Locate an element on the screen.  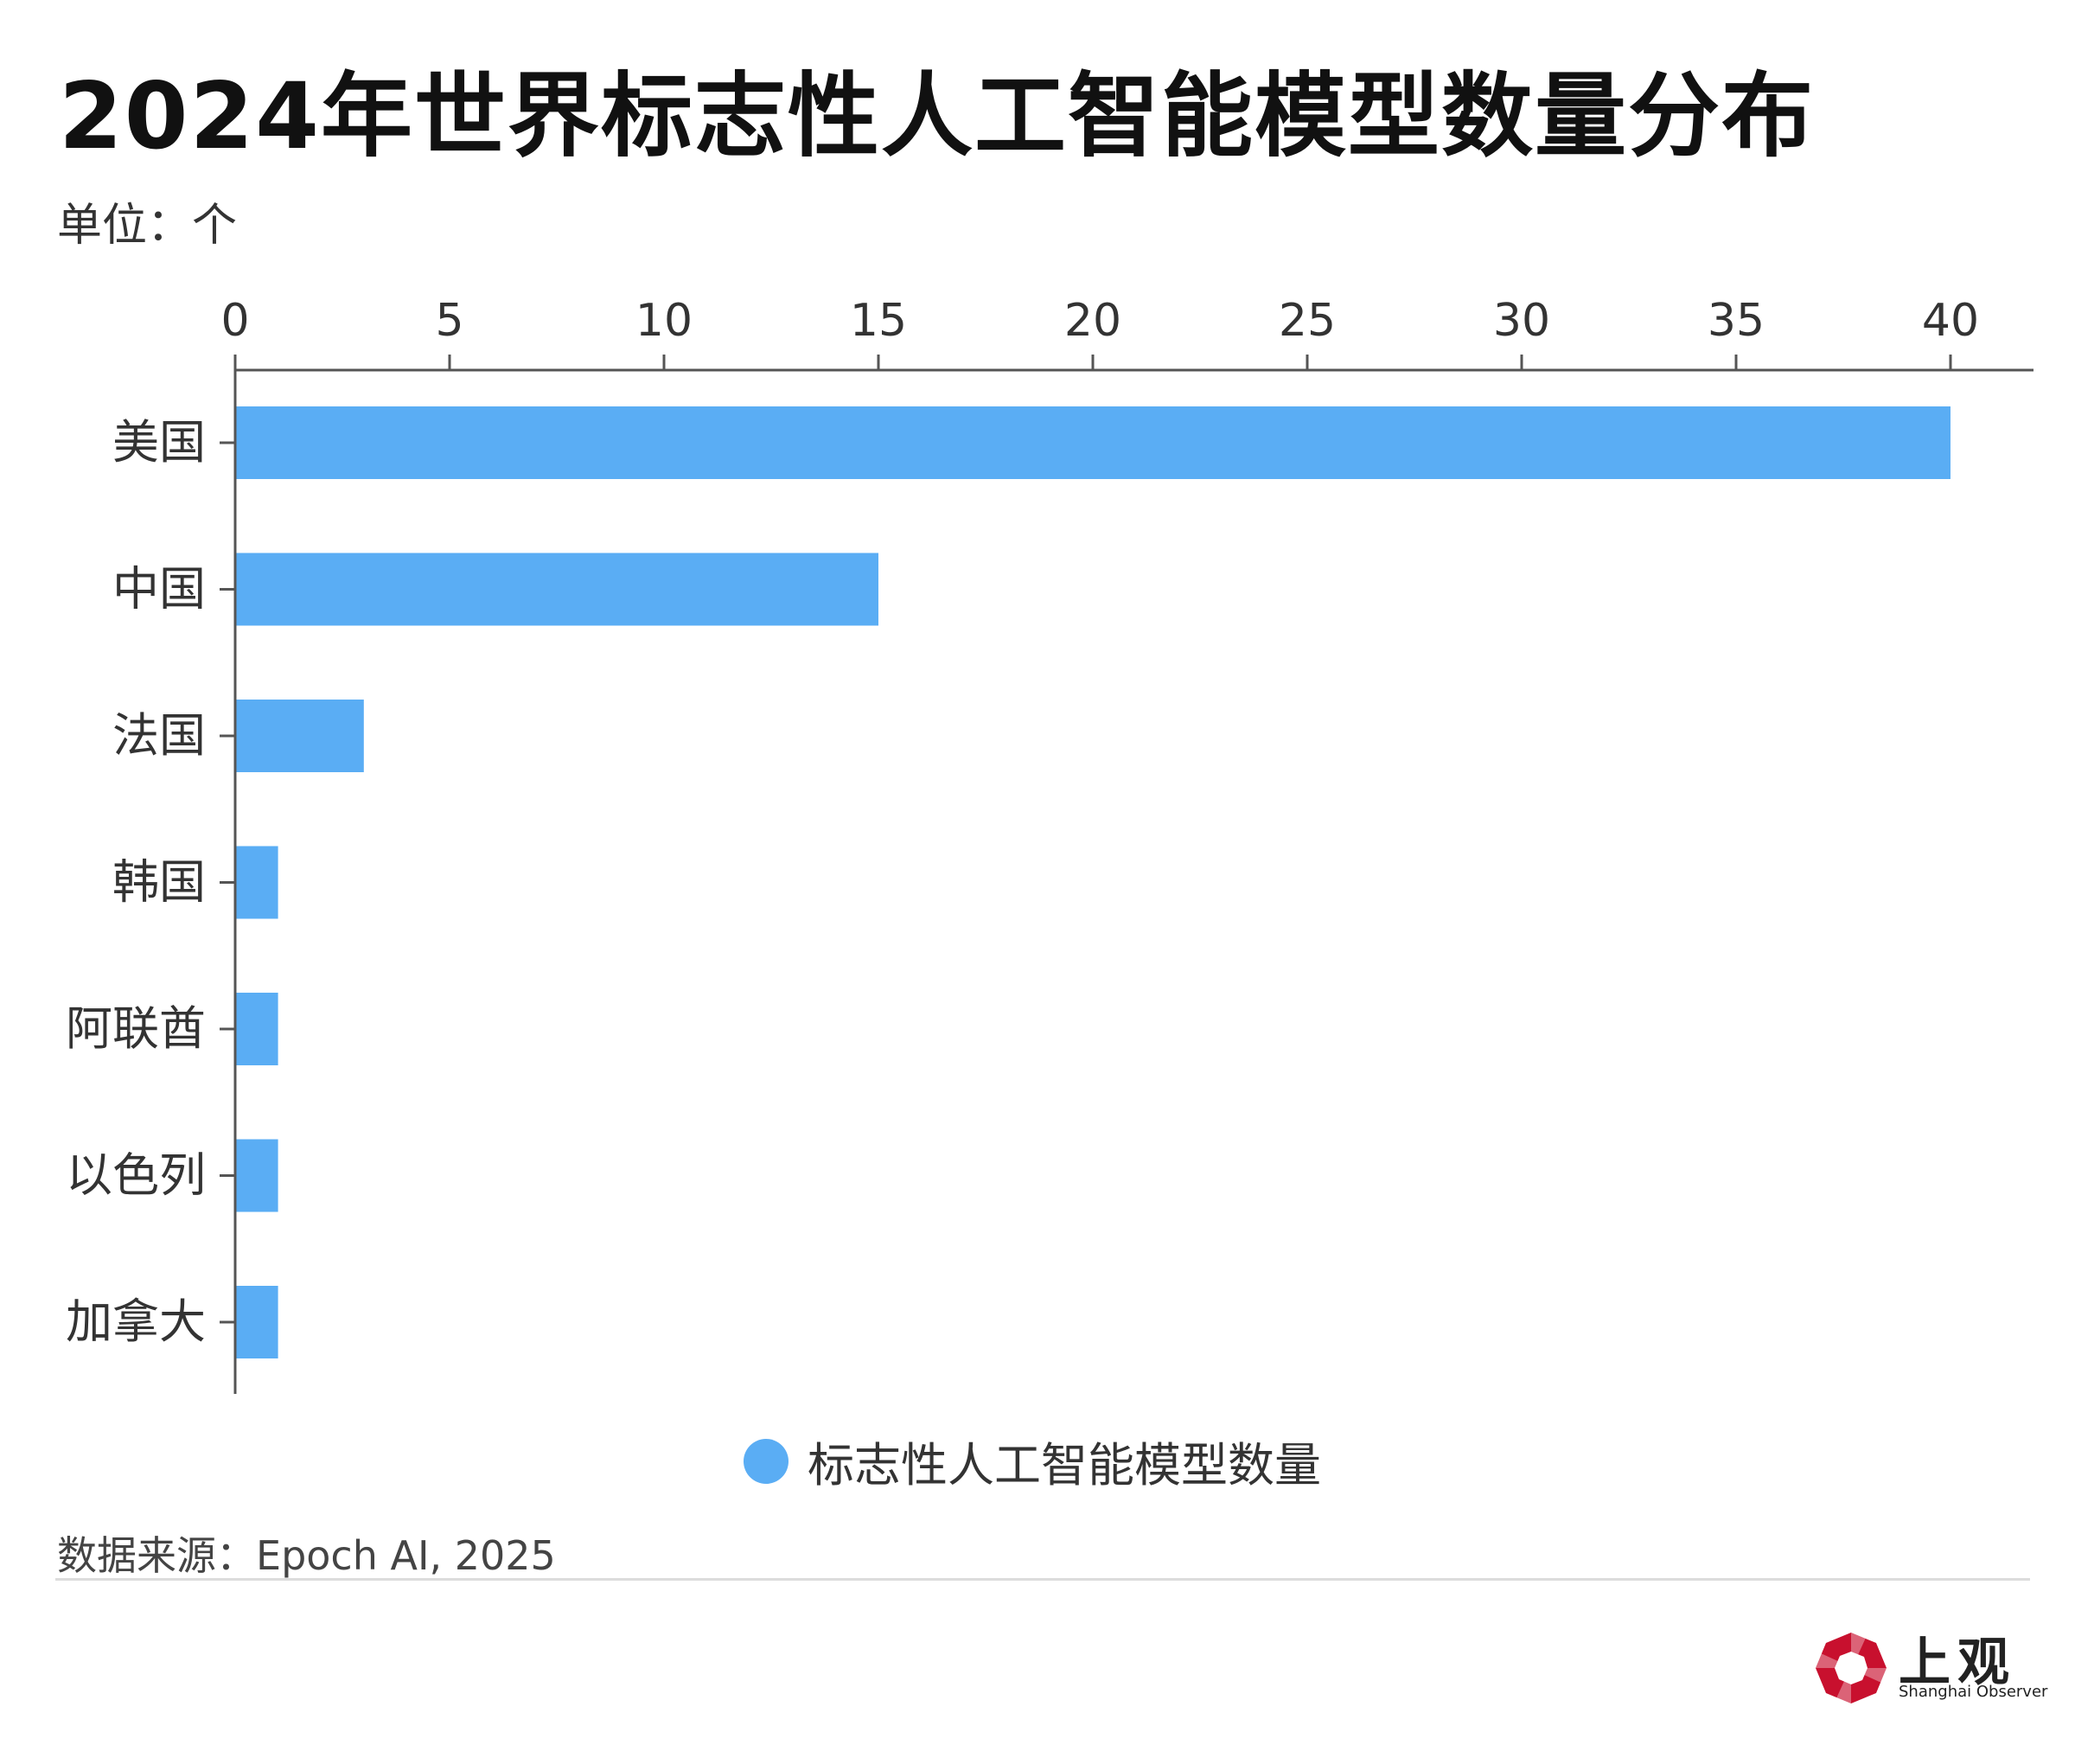
shanghai-observer-logo: 上观 Shanghai Observer is located at coordinates (1930, 1669).